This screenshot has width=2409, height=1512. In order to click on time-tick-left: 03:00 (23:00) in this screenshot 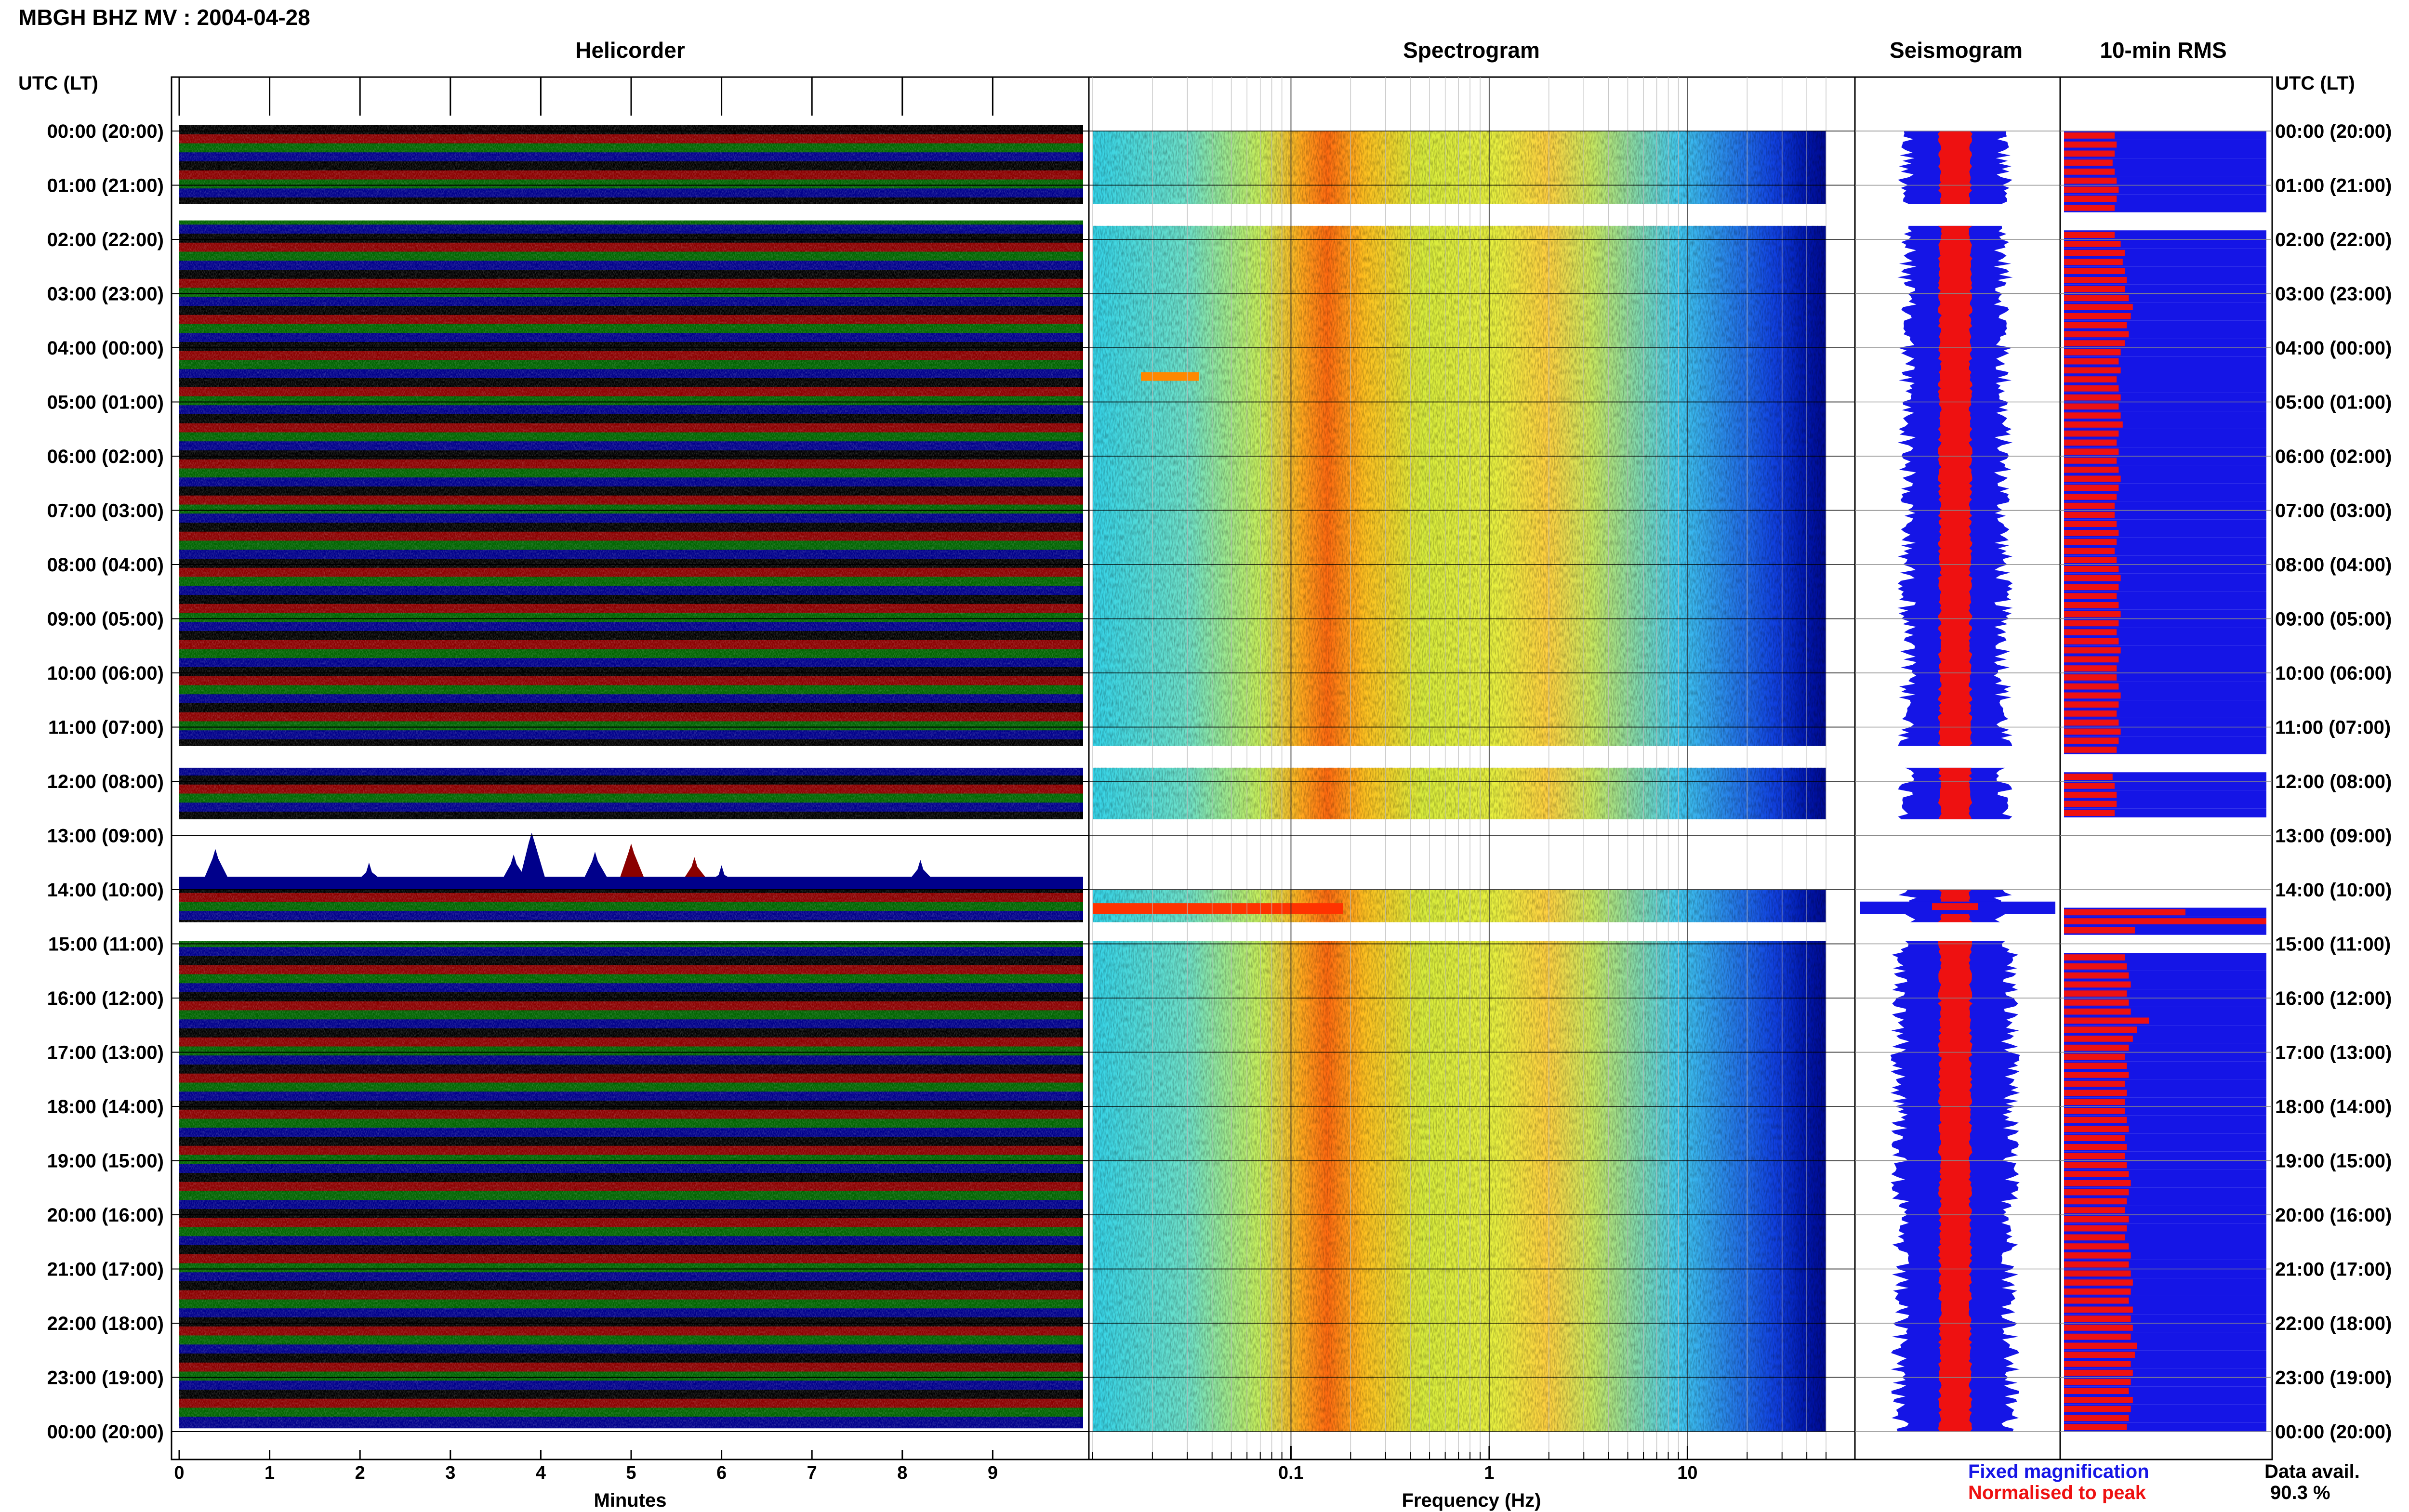, I will do `click(105, 294)`.